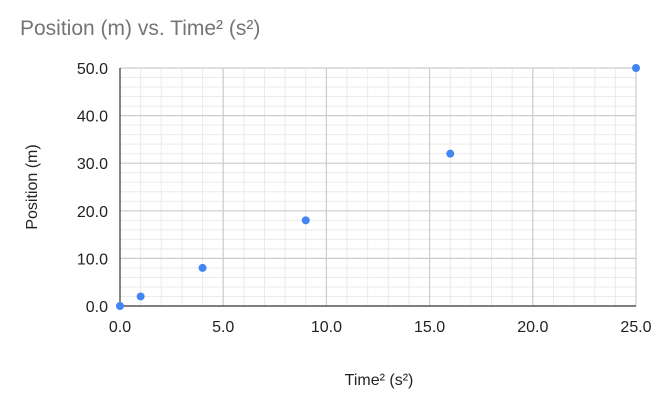 This screenshot has height=408, width=660. Describe the element at coordinates (92, 69) in the screenshot. I see `y-tick-label: 50.0` at that location.